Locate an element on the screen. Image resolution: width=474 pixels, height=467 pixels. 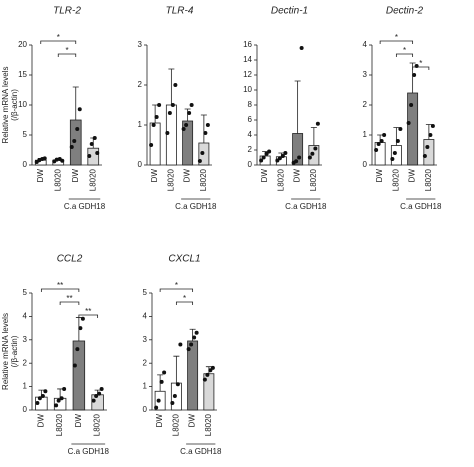
y-tick-label: 12 is located at coordinates (247, 74).